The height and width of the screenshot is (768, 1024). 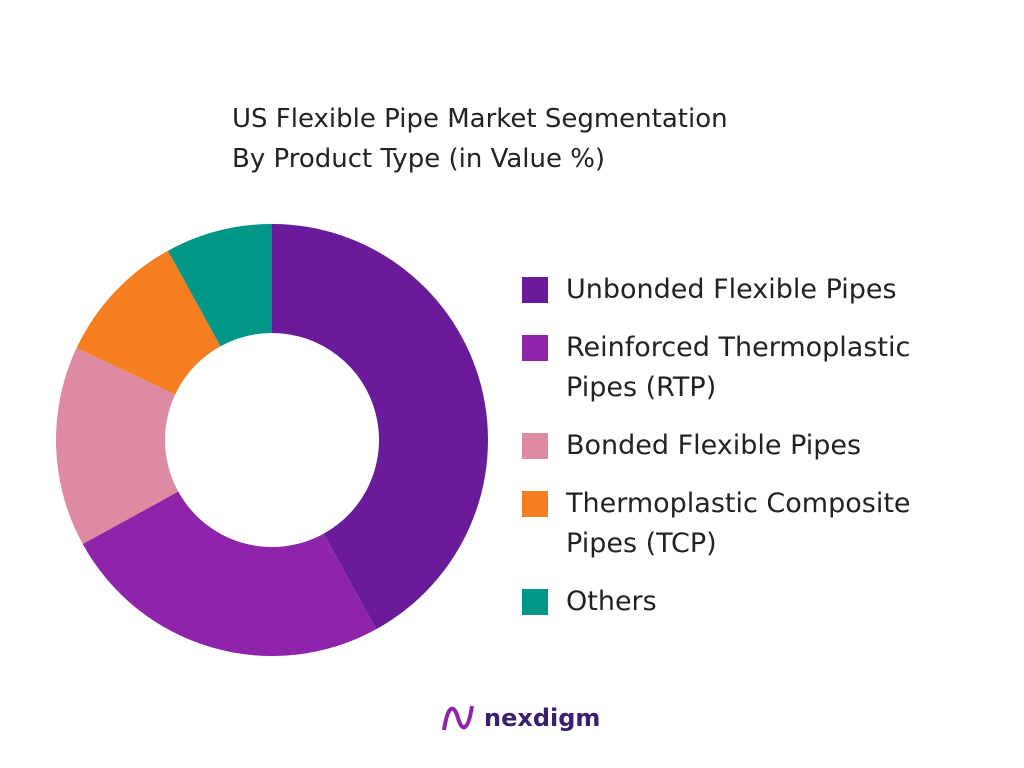 I want to click on brand: nexdigm, so click(x=520, y=718).